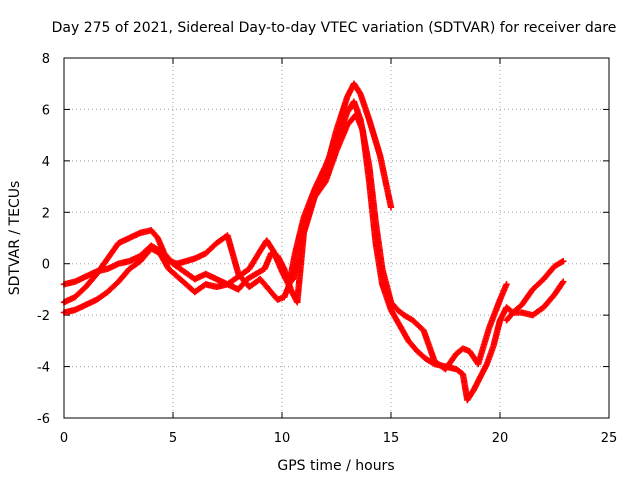 The width and height of the screenshot is (640, 480). Describe the element at coordinates (64, 438) in the screenshot. I see `x-tick-label: 0` at that location.